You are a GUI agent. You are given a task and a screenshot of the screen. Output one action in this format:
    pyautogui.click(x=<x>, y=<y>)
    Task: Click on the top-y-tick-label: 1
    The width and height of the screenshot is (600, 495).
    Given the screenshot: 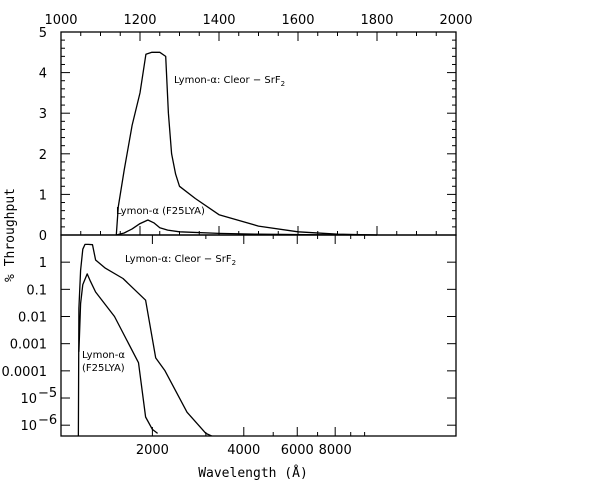 What is the action you would take?
    pyautogui.click(x=43, y=195)
    